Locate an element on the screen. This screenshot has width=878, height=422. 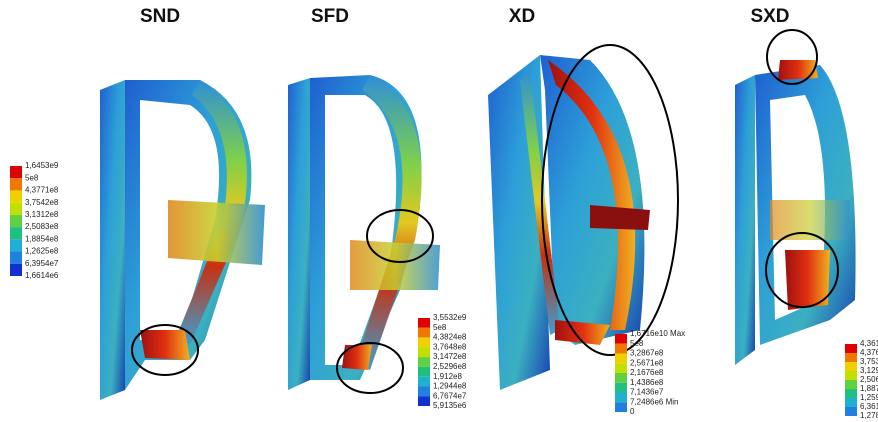
legend-label: 2,5083e8 is located at coordinates (42, 226).